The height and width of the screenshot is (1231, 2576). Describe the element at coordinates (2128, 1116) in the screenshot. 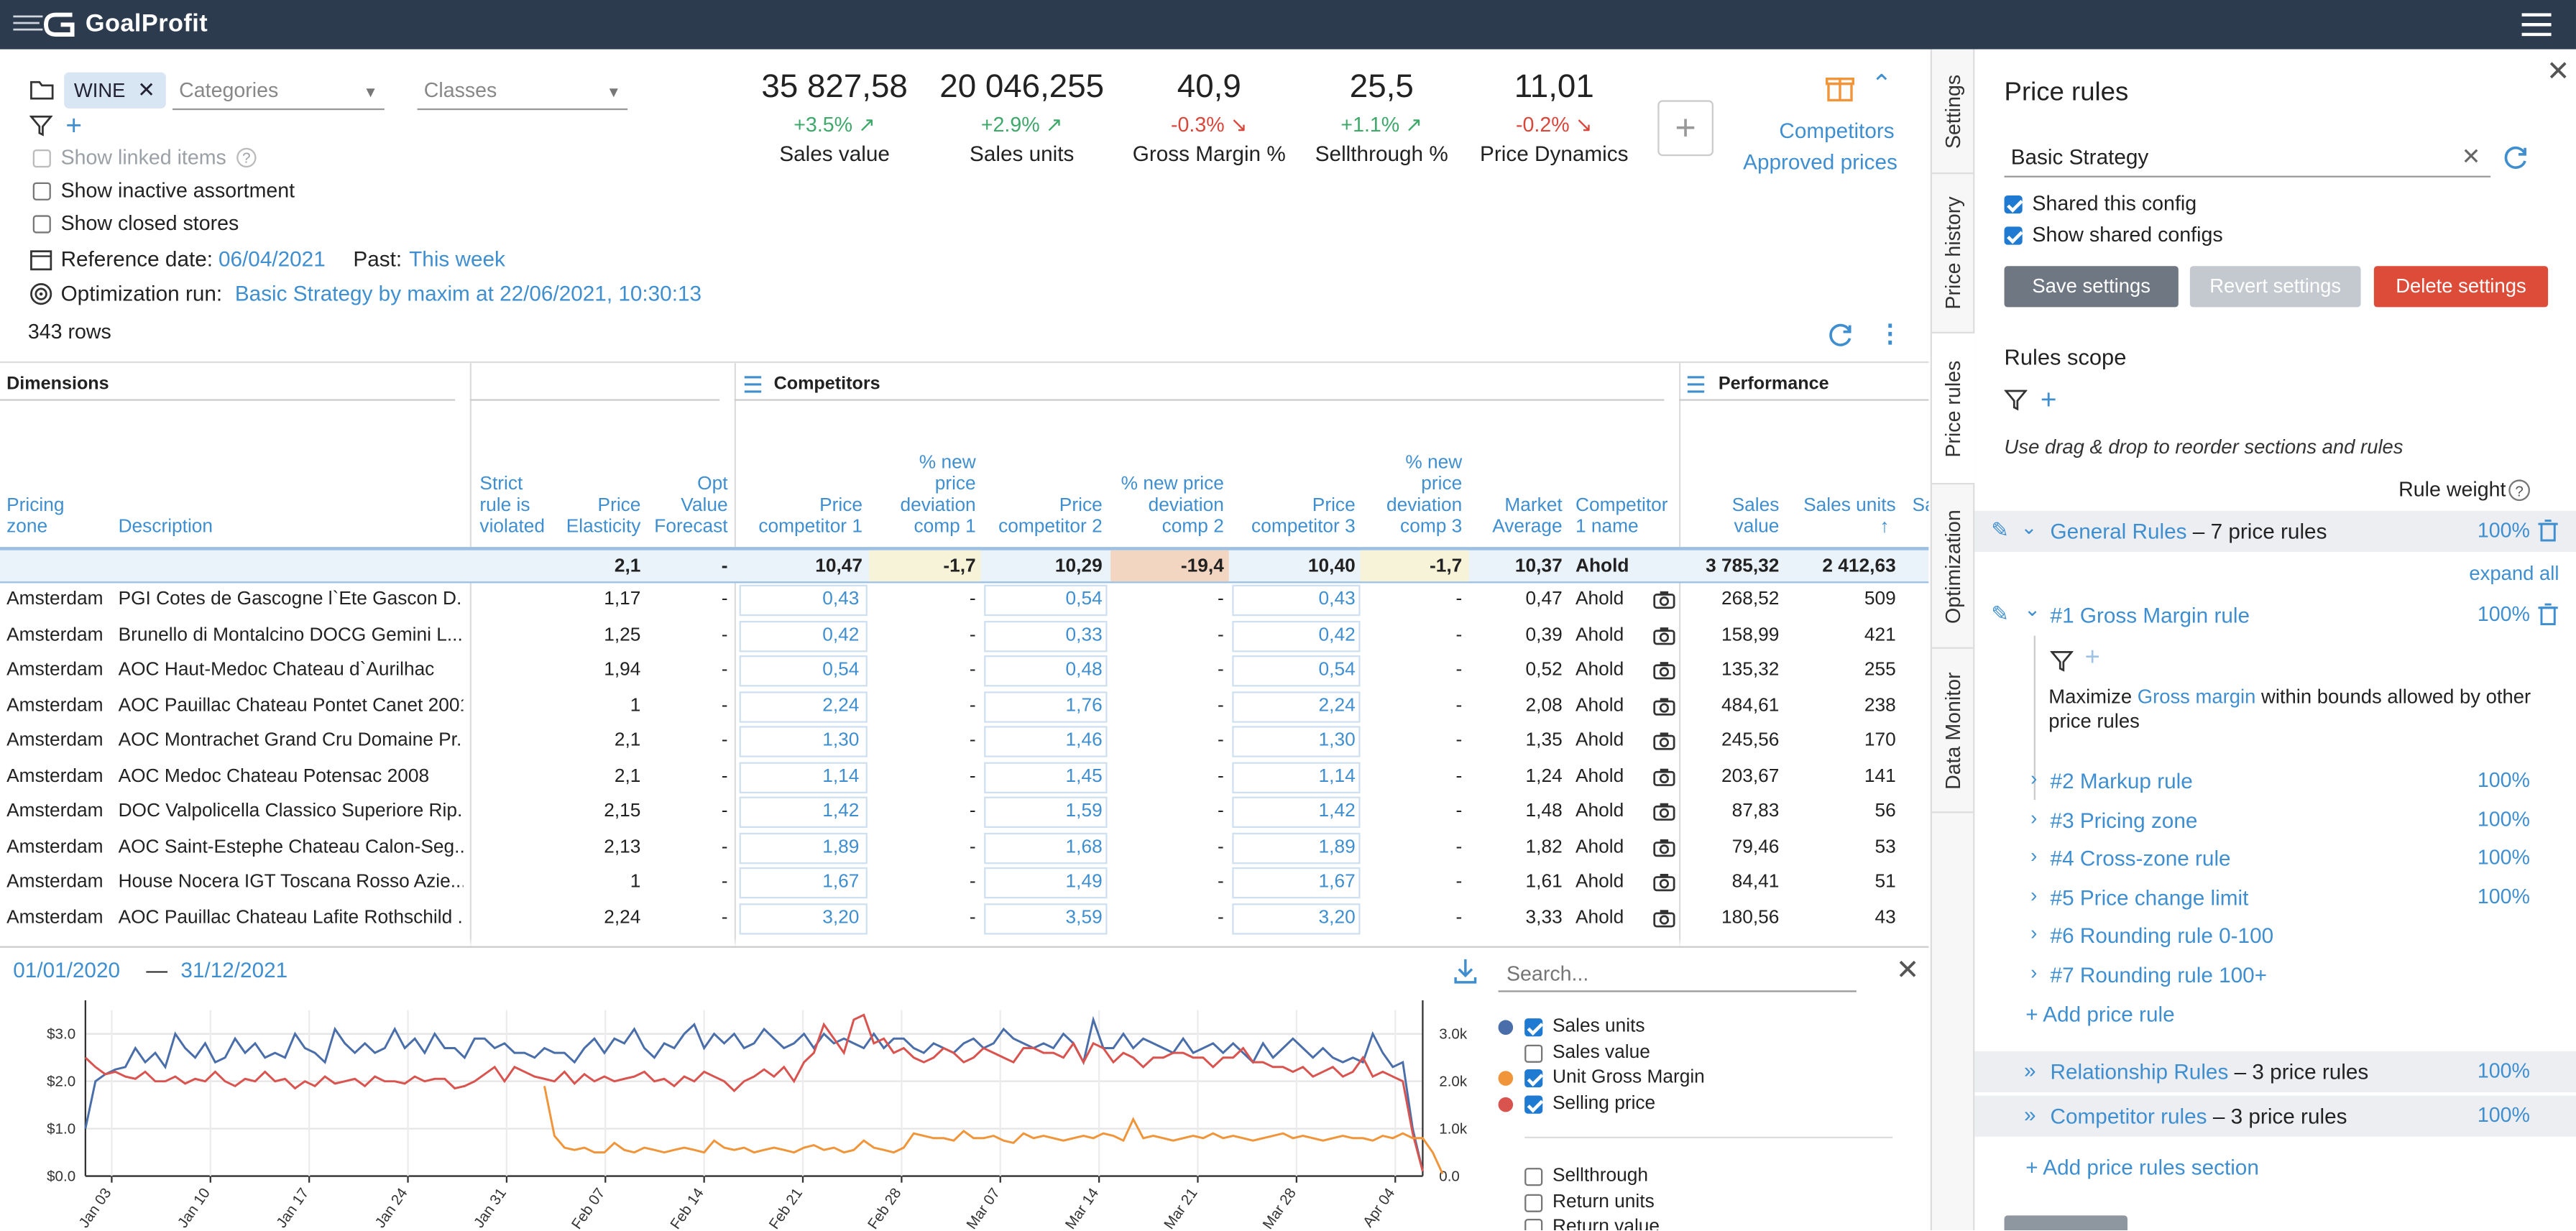

I see `competitor-rules-name: Competitor rules` at that location.